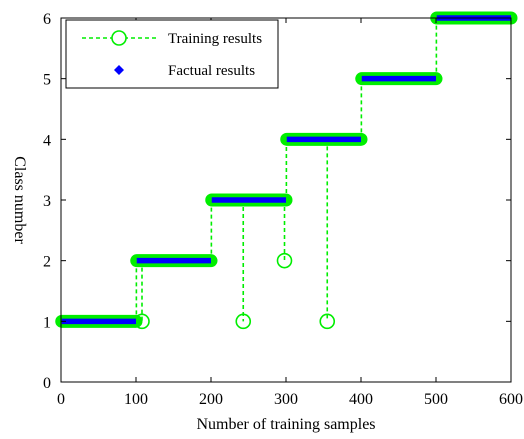  Describe the element at coordinates (47, 383) in the screenshot. I see `y-tick-label: 0` at that location.